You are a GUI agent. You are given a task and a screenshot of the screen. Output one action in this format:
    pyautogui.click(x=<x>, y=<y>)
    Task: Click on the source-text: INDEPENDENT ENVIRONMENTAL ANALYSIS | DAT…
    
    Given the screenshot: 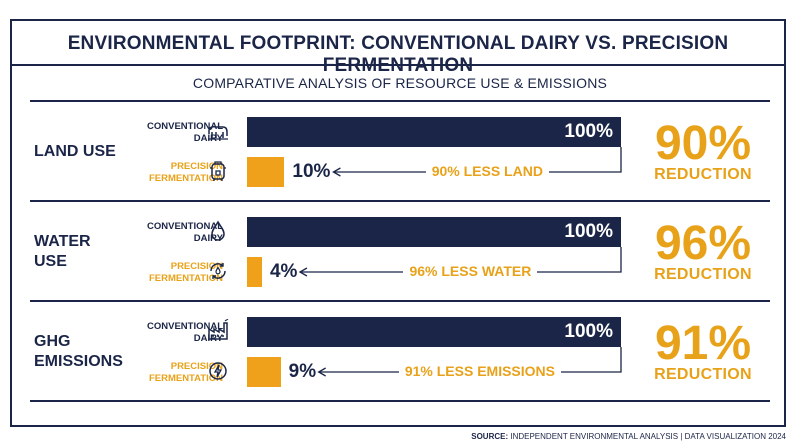 What is the action you would take?
    pyautogui.click(x=648, y=436)
    